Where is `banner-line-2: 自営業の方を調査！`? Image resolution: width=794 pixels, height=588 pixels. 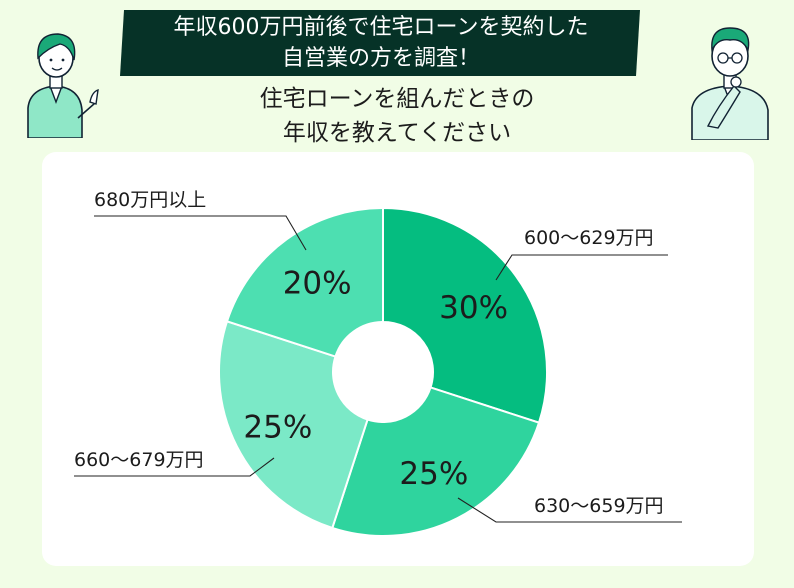 banner-line-2: 自営業の方を調査！ is located at coordinates (380, 58).